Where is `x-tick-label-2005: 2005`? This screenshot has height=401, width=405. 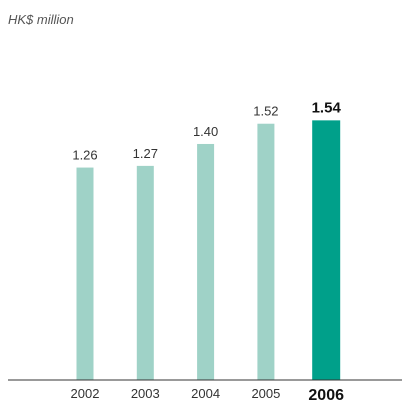
x-tick-label-2005: 2005 is located at coordinates (265, 393).